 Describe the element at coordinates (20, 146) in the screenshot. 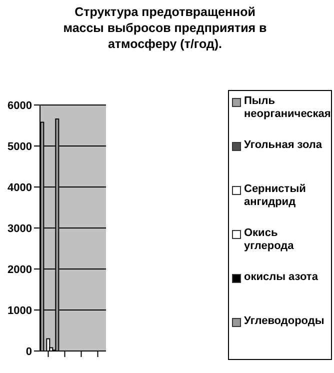

I see `y-tick-label: 5000` at that location.